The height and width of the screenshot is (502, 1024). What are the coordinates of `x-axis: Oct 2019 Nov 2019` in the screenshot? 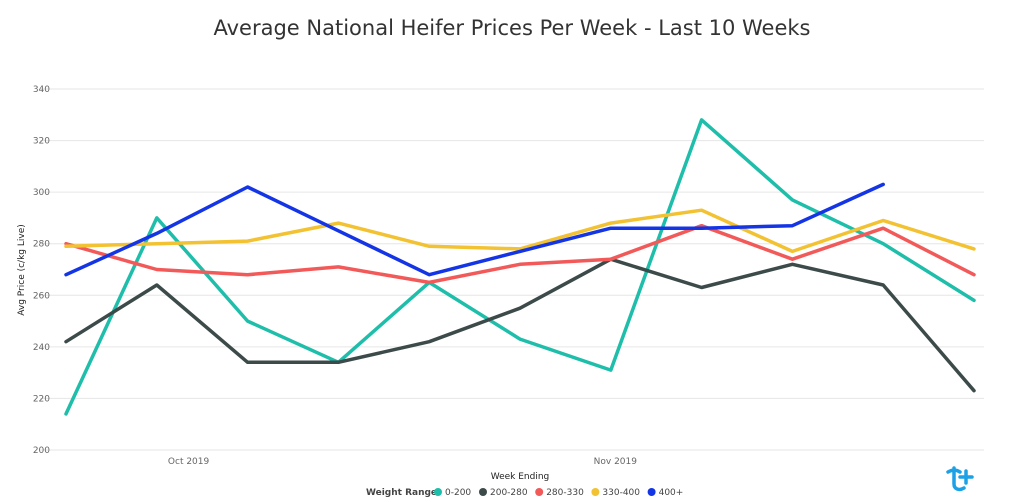 It's located at (402, 462).